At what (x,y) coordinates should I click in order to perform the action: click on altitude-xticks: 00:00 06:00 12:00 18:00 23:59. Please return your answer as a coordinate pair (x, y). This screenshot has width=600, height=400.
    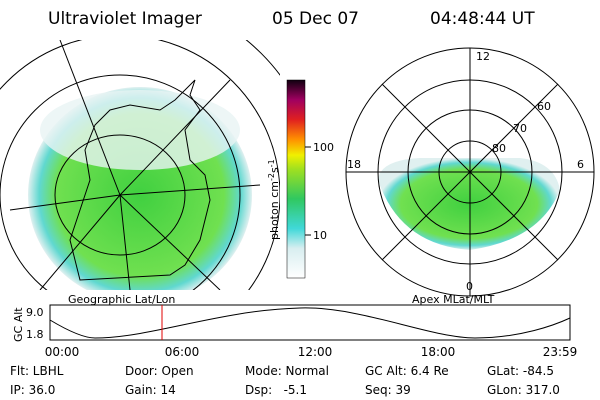
    Looking at the image, I should click on (311, 352).